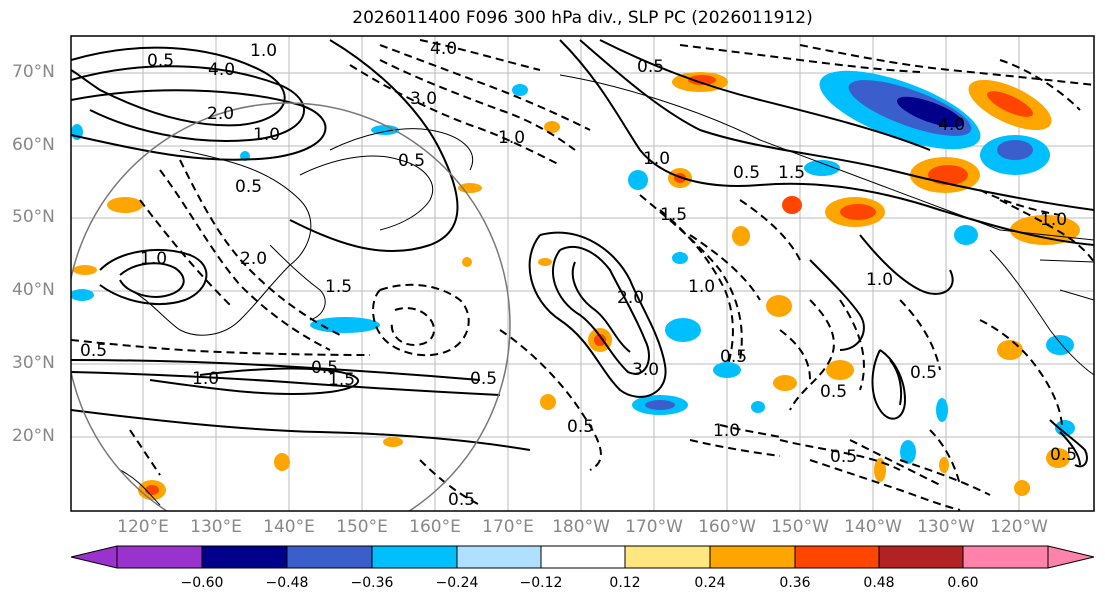 The width and height of the screenshot is (1105, 604). I want to click on lat-label: 20°N, so click(33, 436).